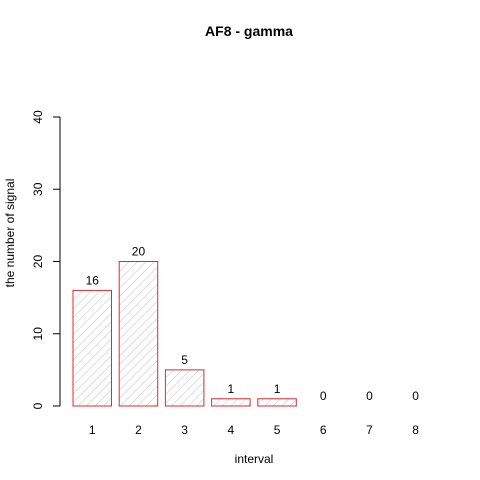  What do you see at coordinates (231, 430) in the screenshot?
I see `x-tick-label: 4` at bounding box center [231, 430].